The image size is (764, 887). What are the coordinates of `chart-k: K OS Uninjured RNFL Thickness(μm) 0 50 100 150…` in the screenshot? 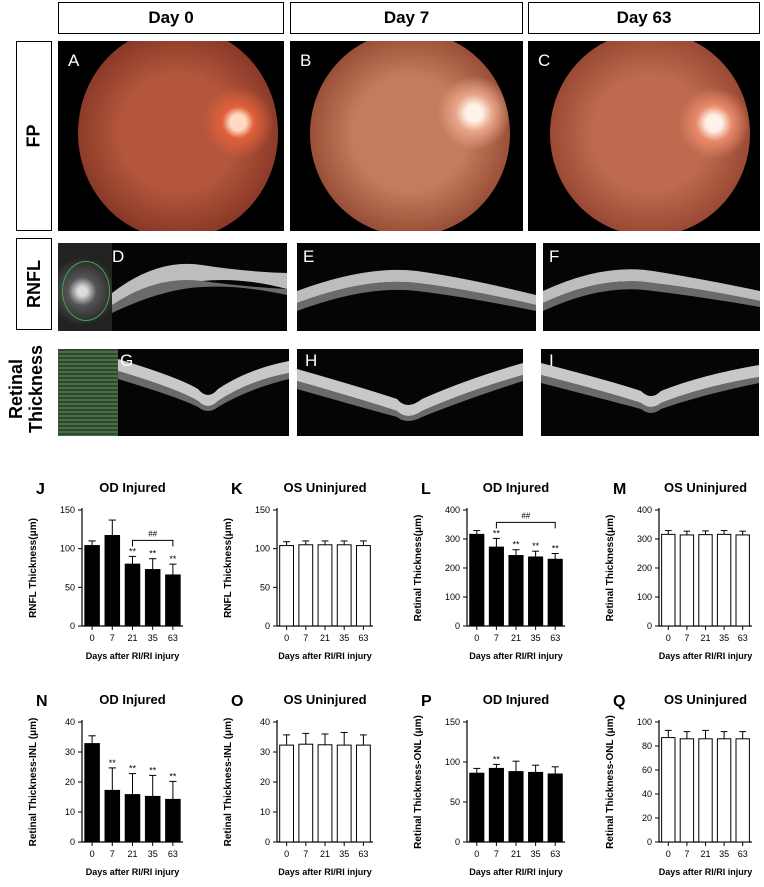 It's located at (290, 571).